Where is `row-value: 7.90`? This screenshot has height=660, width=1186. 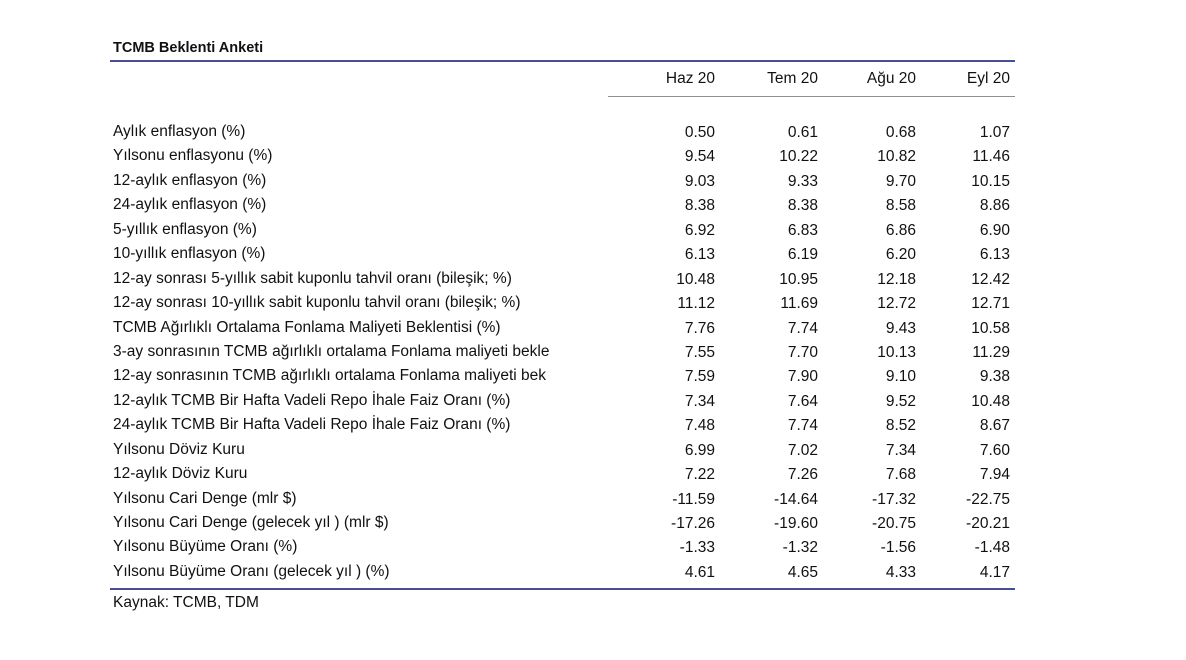
row-value: 7.90 is located at coordinates (802, 377).